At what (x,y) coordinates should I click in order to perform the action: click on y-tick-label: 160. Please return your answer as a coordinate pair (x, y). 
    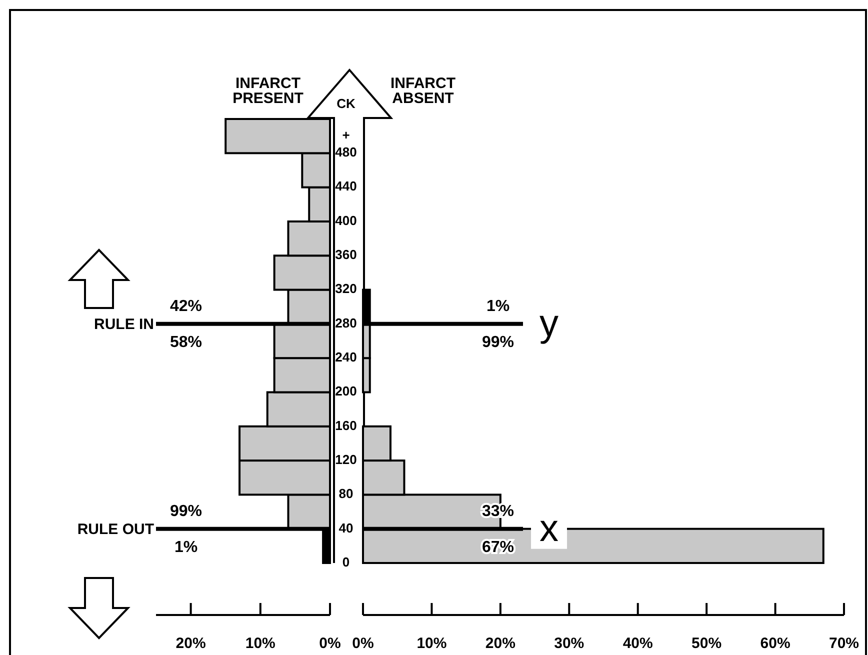
    Looking at the image, I should click on (346, 425).